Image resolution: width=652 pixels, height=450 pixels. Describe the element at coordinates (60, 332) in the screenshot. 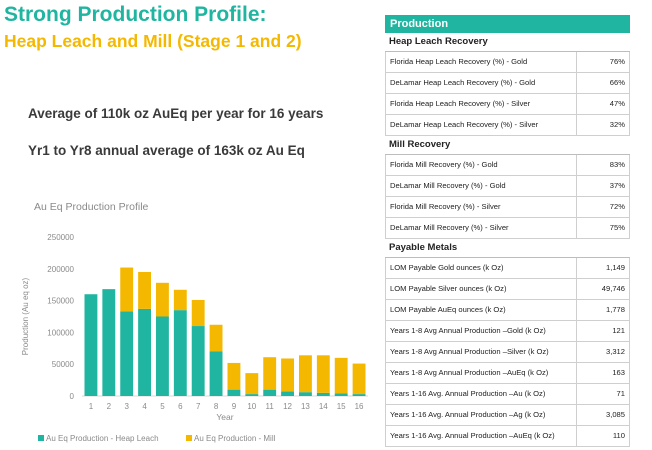

I see `y-tick-label: 100000` at that location.